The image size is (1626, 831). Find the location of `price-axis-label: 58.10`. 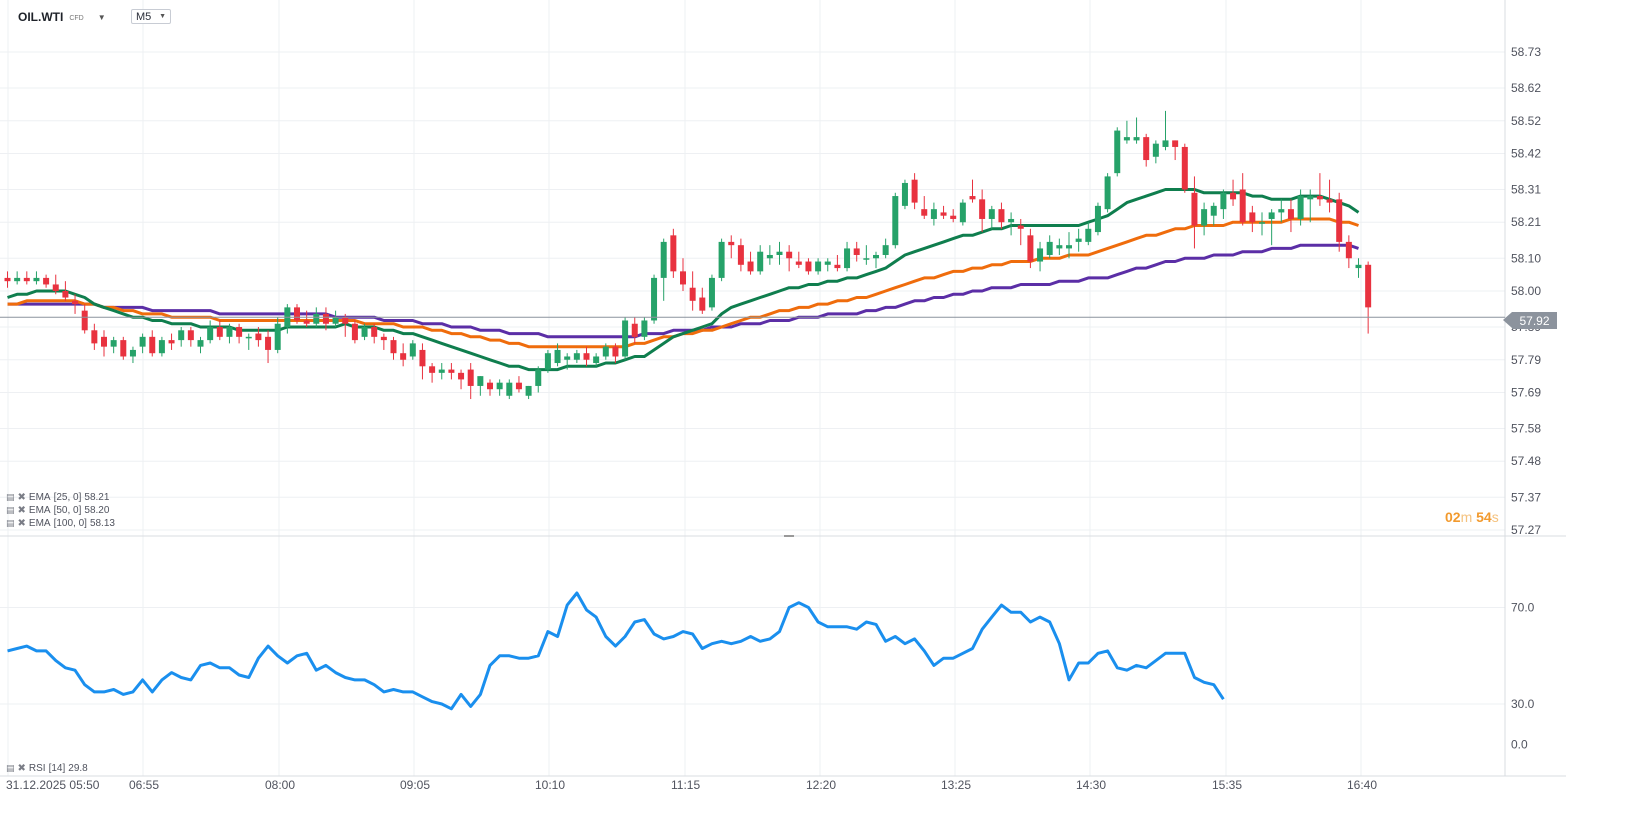

price-axis-label: 58.10 is located at coordinates (1526, 258).